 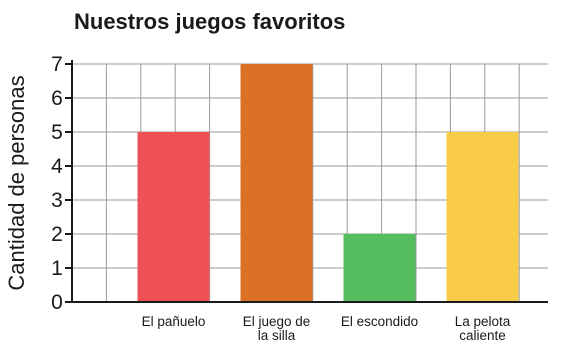 I want to click on y-tick-label-2: 2, so click(x=57, y=234).